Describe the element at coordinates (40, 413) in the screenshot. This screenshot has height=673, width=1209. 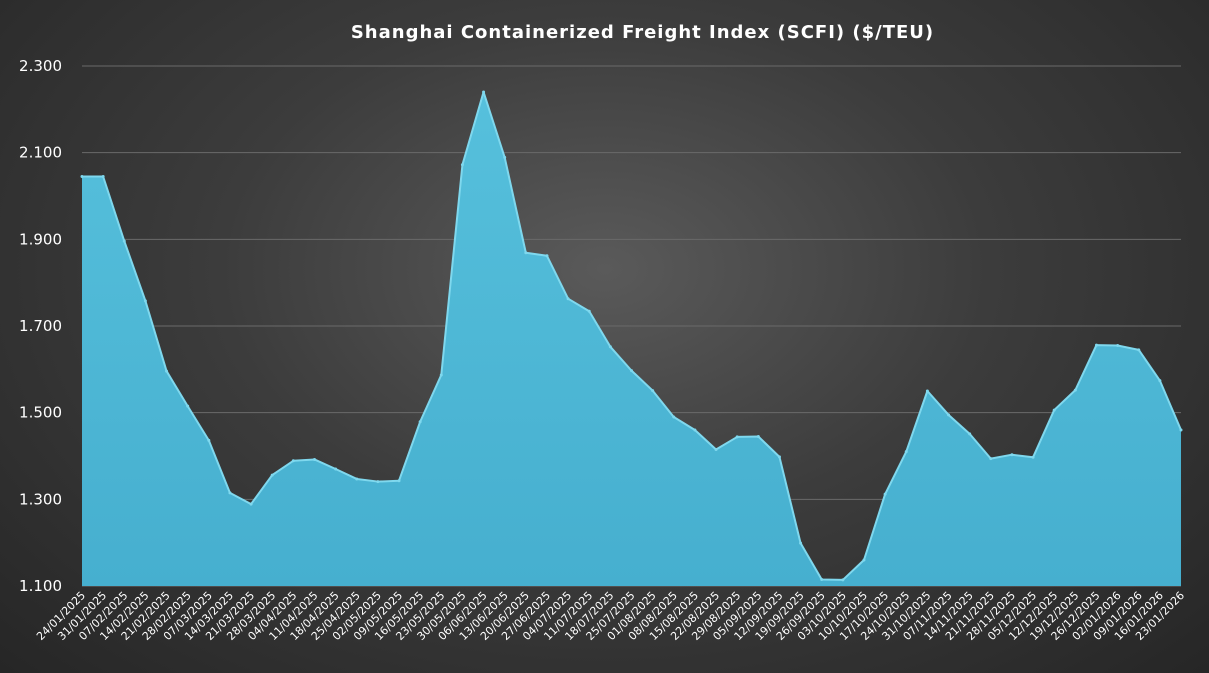
I see `y-tick-label: 1.500` at that location.